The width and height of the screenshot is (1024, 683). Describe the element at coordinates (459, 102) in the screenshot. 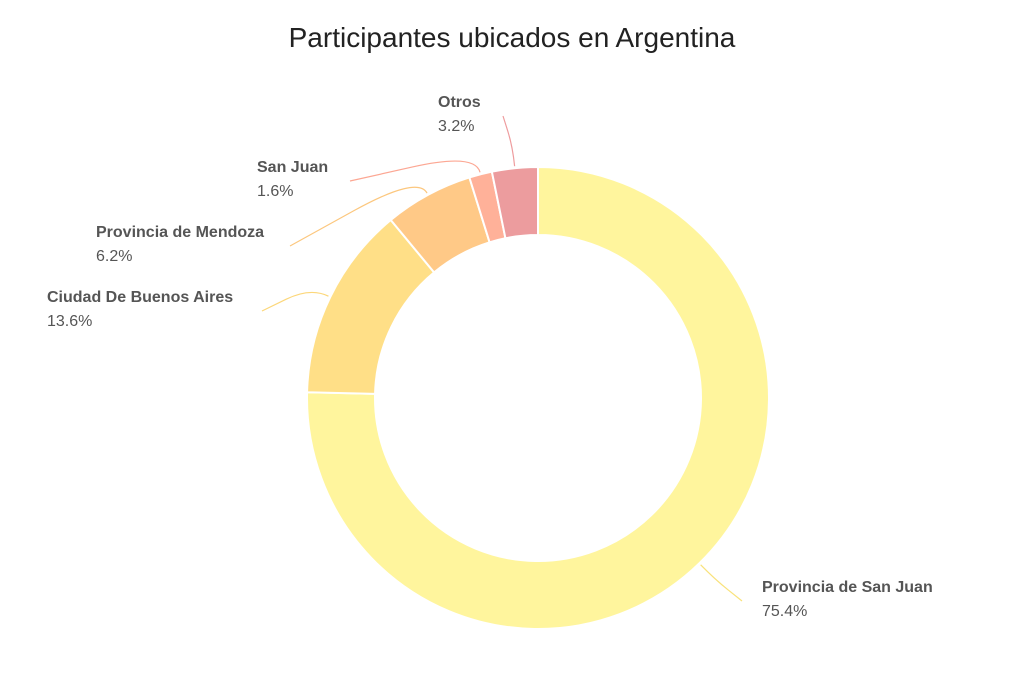

I see `slice-label-name: Otros` at that location.